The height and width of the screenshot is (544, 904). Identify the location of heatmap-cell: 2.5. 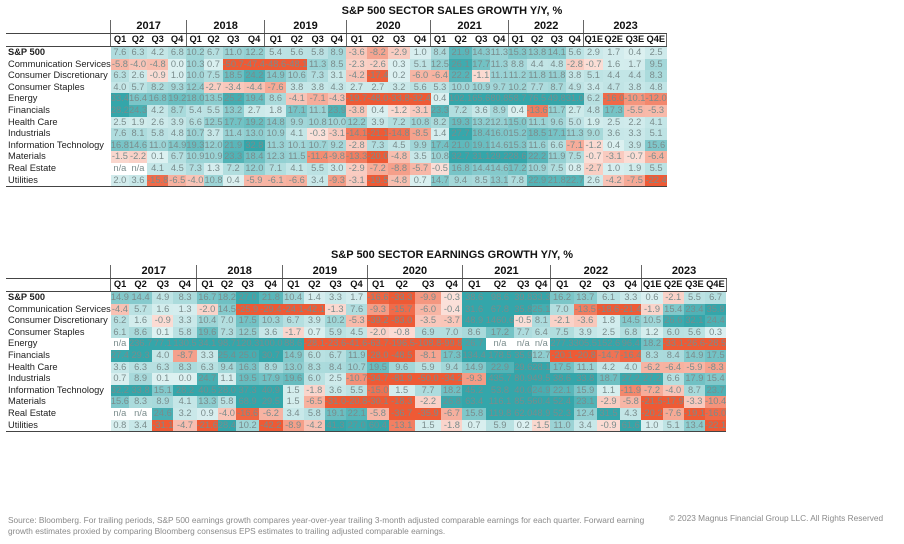
(335, 379).